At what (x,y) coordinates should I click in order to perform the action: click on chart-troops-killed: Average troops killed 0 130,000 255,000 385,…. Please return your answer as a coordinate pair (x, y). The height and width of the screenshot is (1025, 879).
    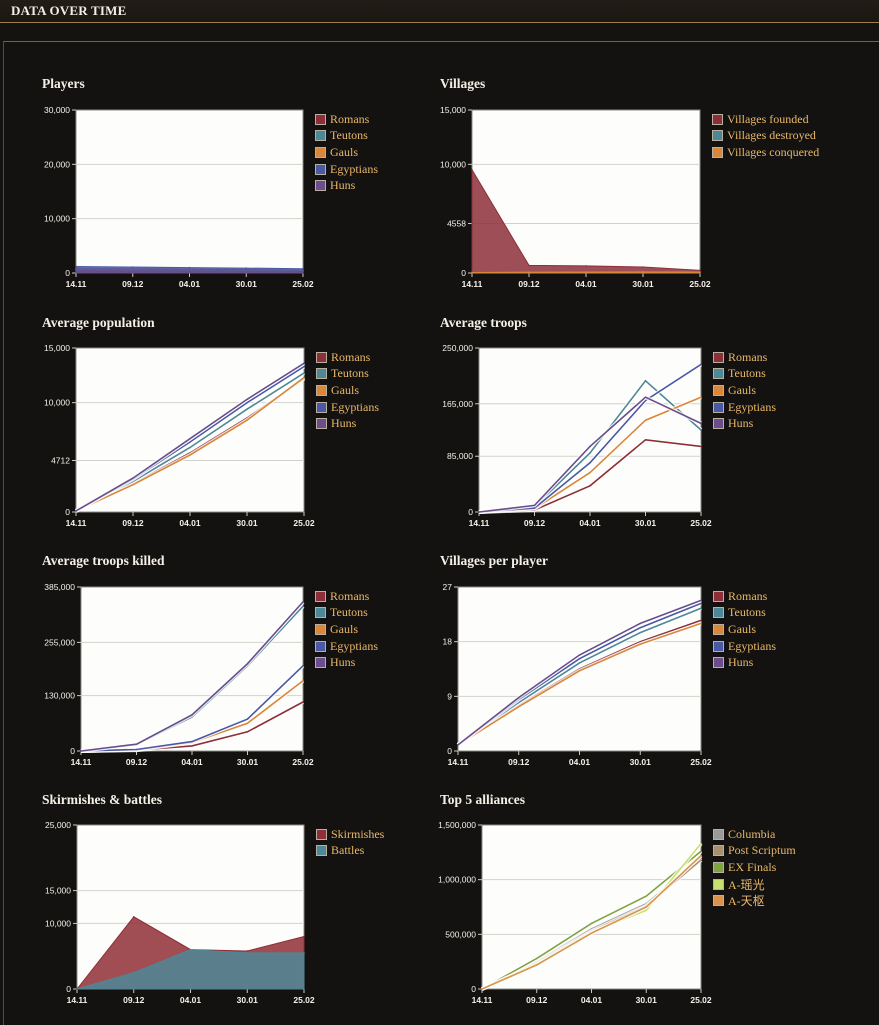
    Looking at the image, I should click on (251, 665).